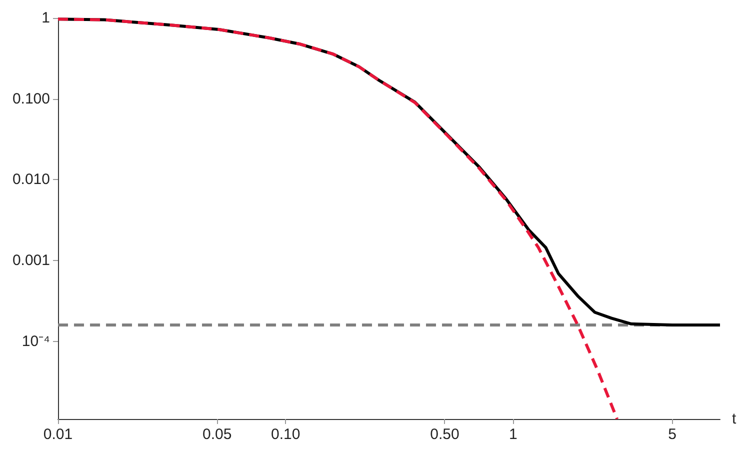  What do you see at coordinates (36, 341) in the screenshot?
I see `y-tick-label: 10⁻⁴` at bounding box center [36, 341].